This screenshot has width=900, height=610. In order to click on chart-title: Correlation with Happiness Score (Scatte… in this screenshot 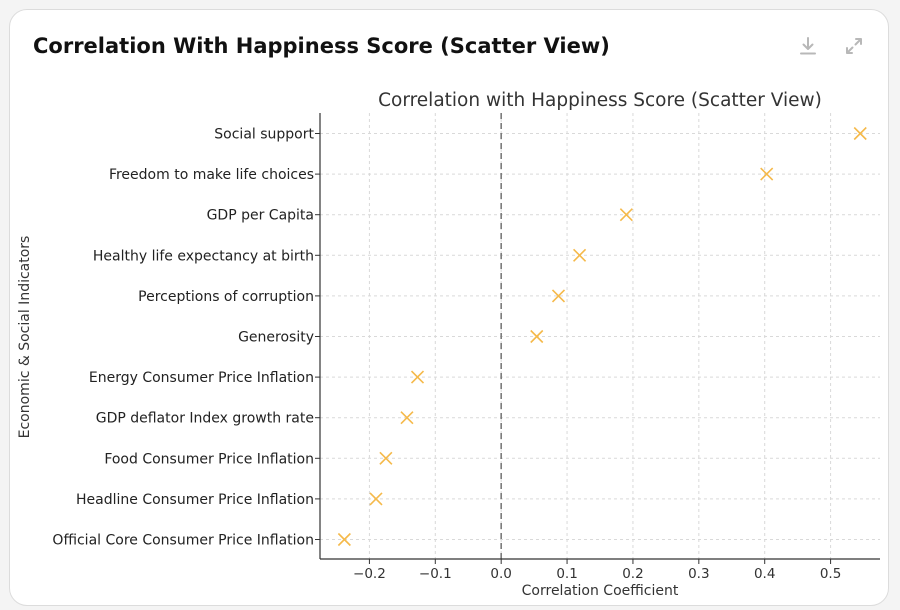, I will do `click(600, 100)`.